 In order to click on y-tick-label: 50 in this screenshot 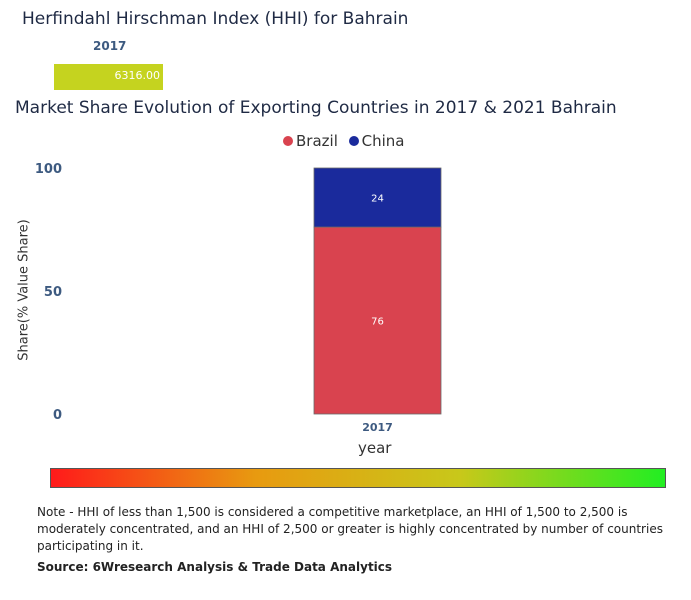, I will do `click(53, 292)`.